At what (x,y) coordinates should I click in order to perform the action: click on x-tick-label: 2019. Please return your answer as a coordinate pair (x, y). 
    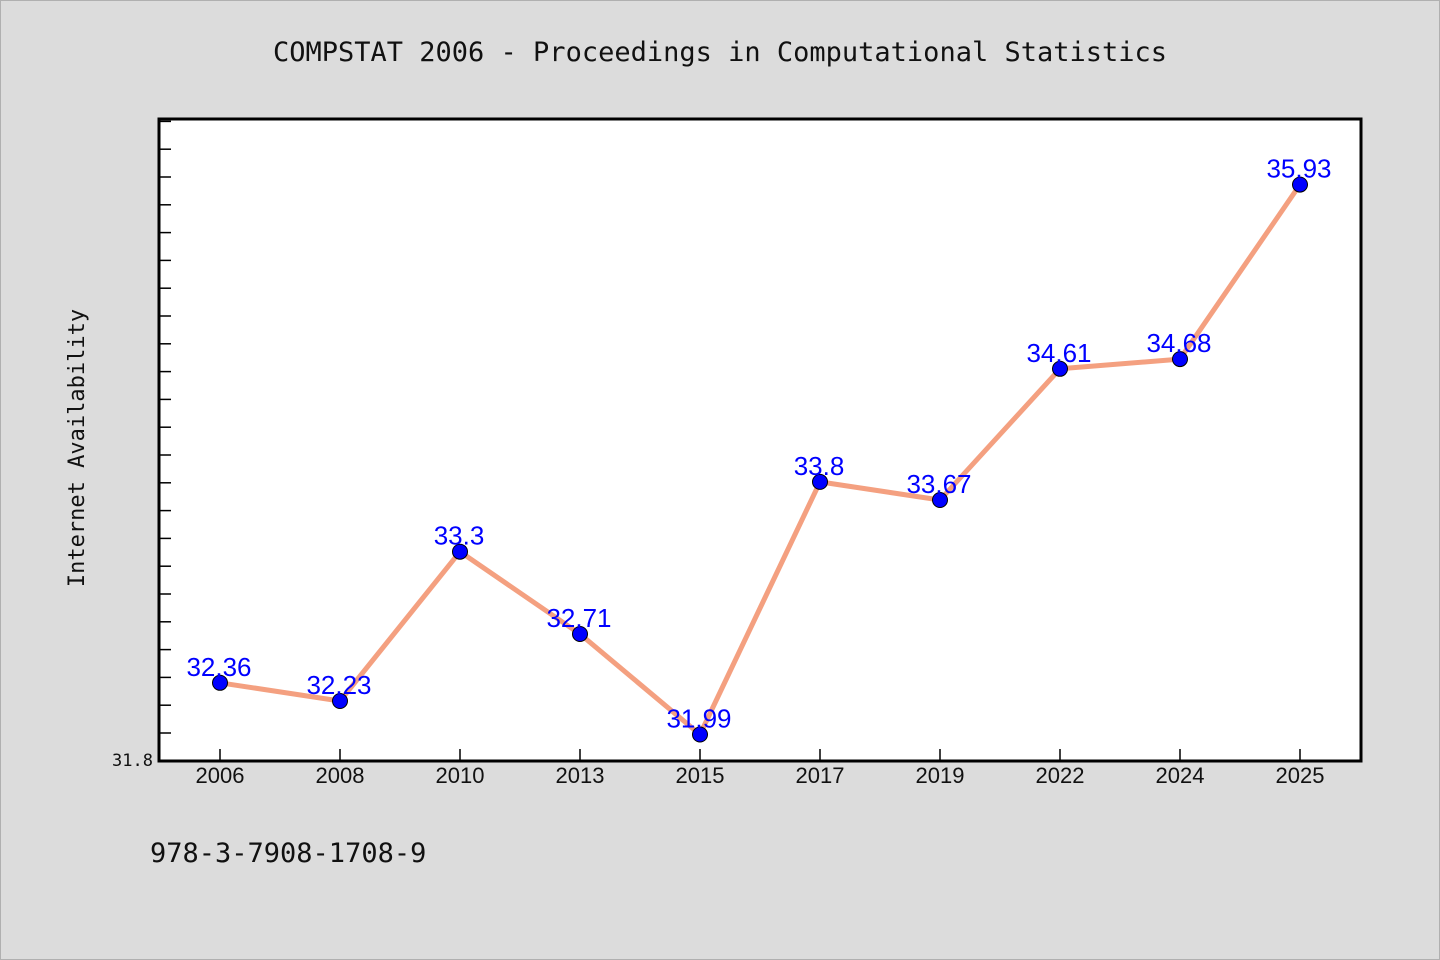
    Looking at the image, I should click on (940, 775).